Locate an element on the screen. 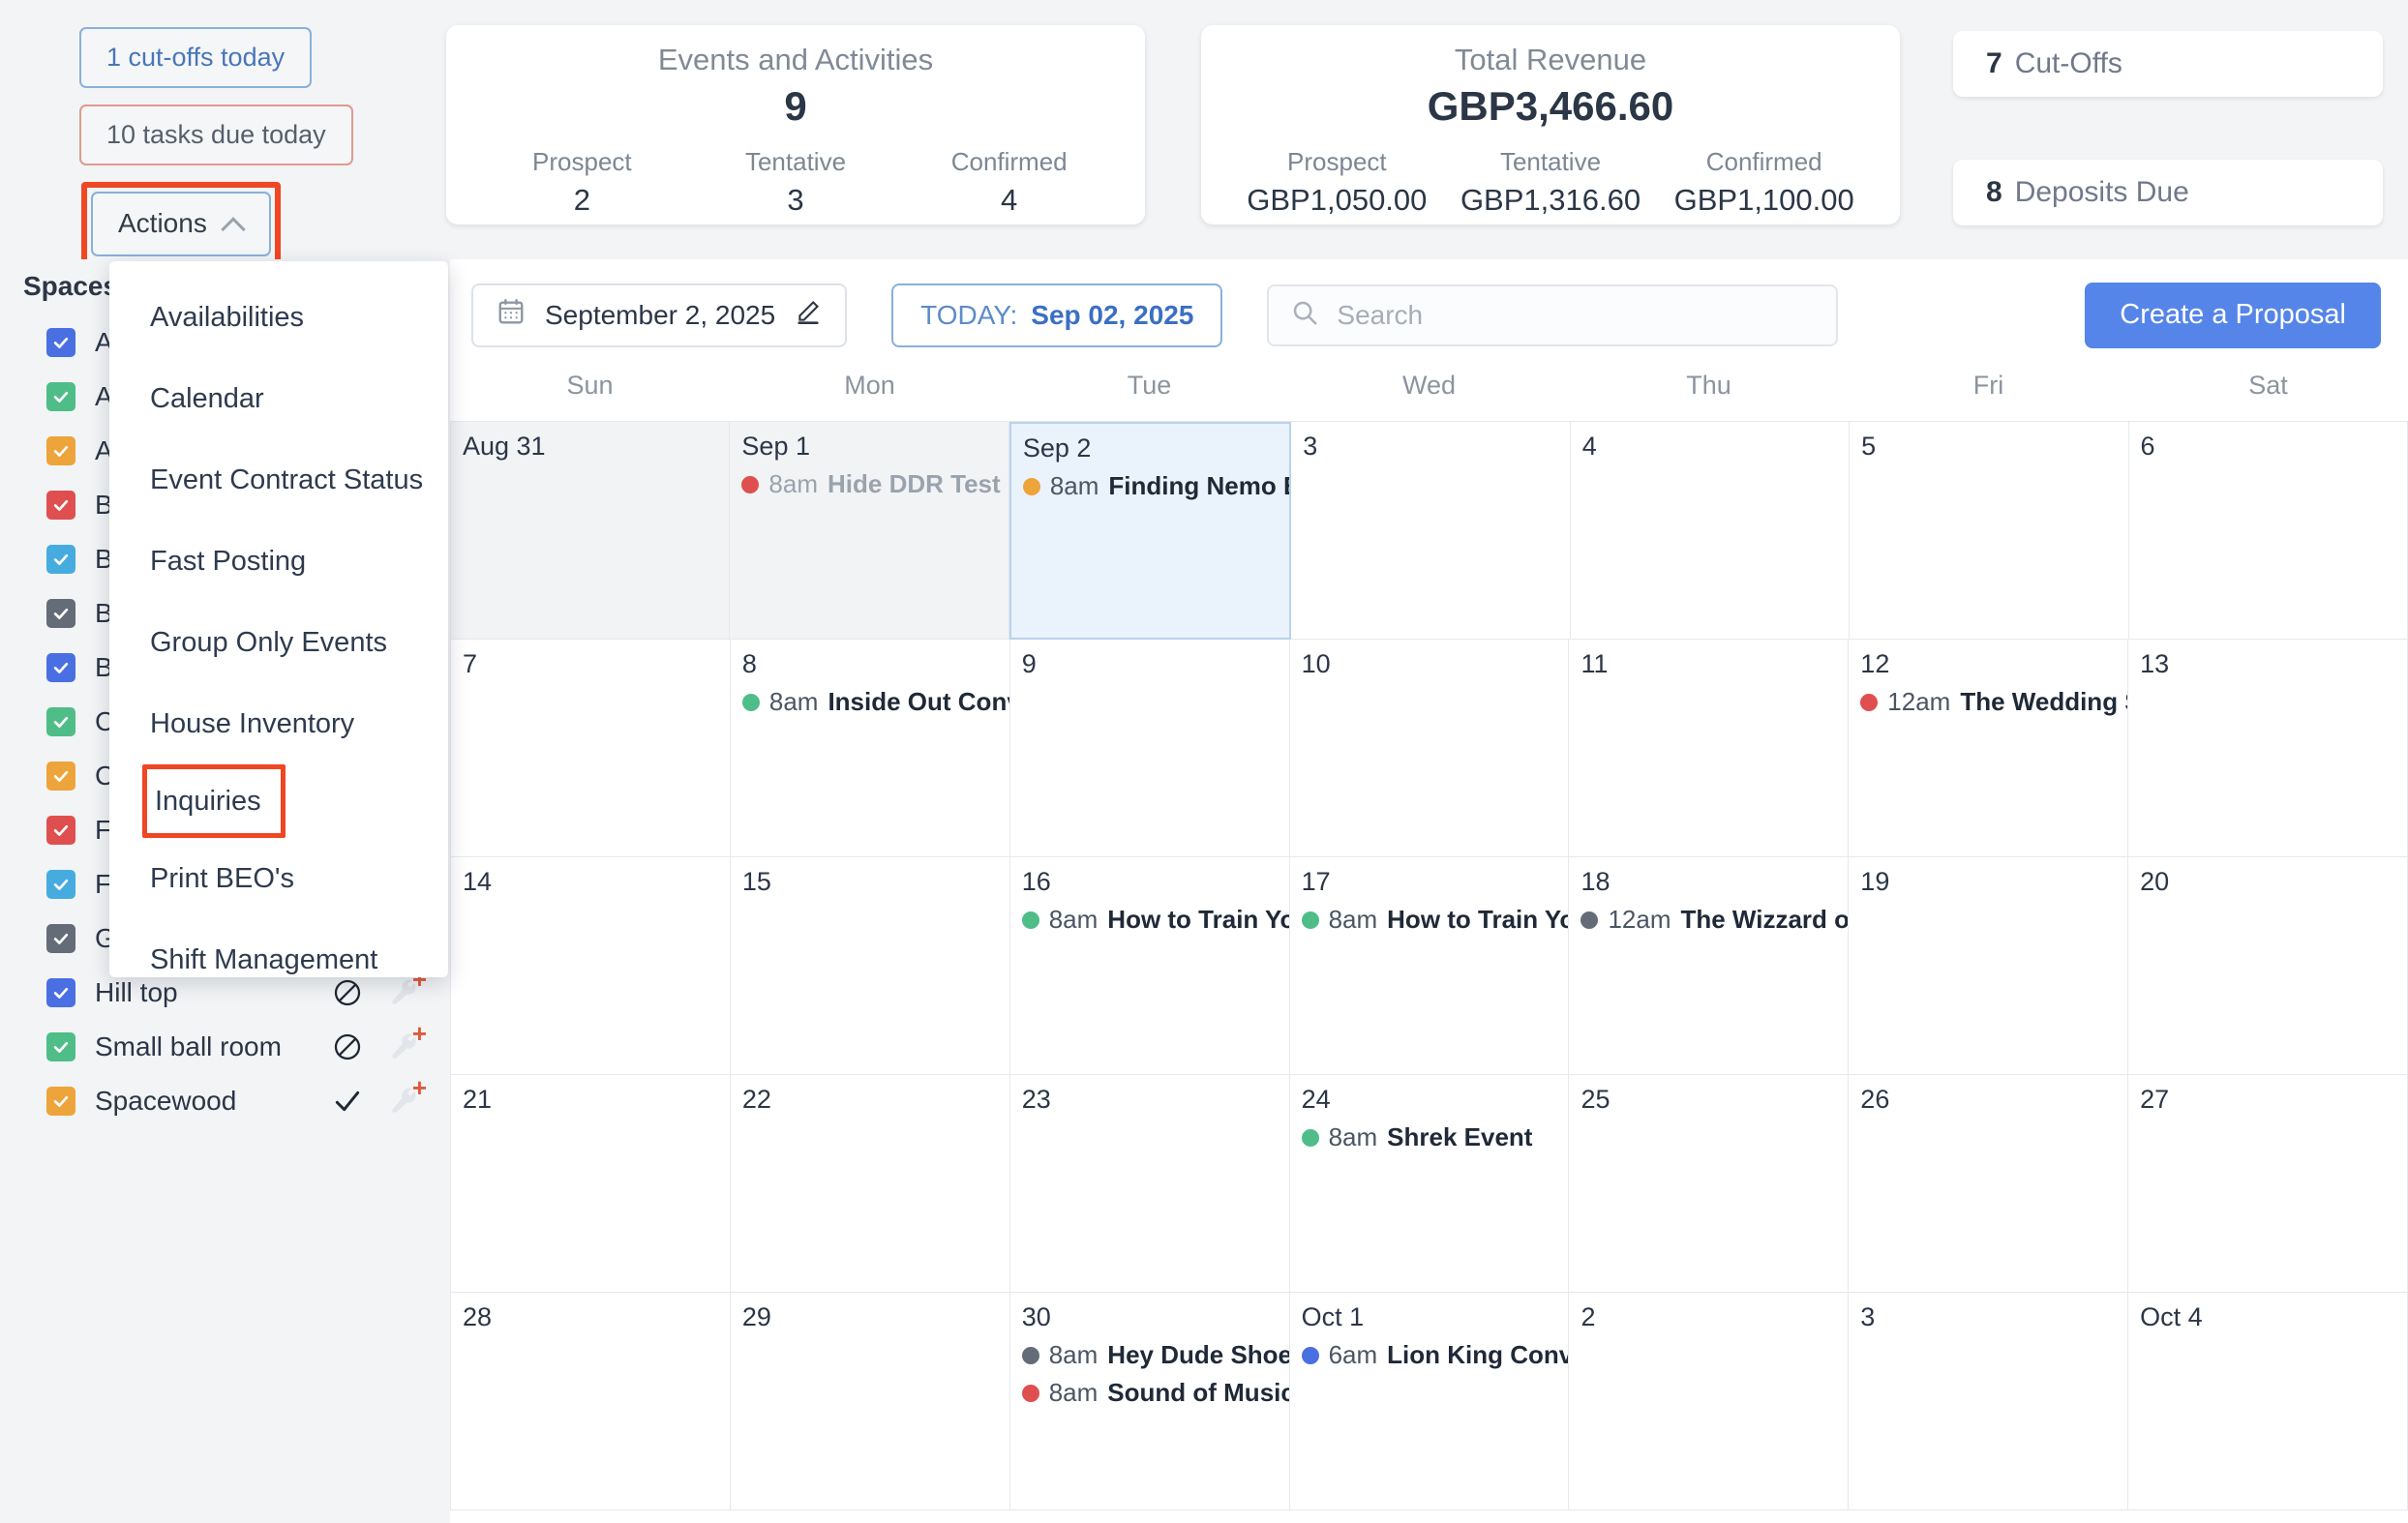 The image size is (2408, 1523). calendar-day-cell: 24 8am Shrek Event is located at coordinates (1429, 1184).